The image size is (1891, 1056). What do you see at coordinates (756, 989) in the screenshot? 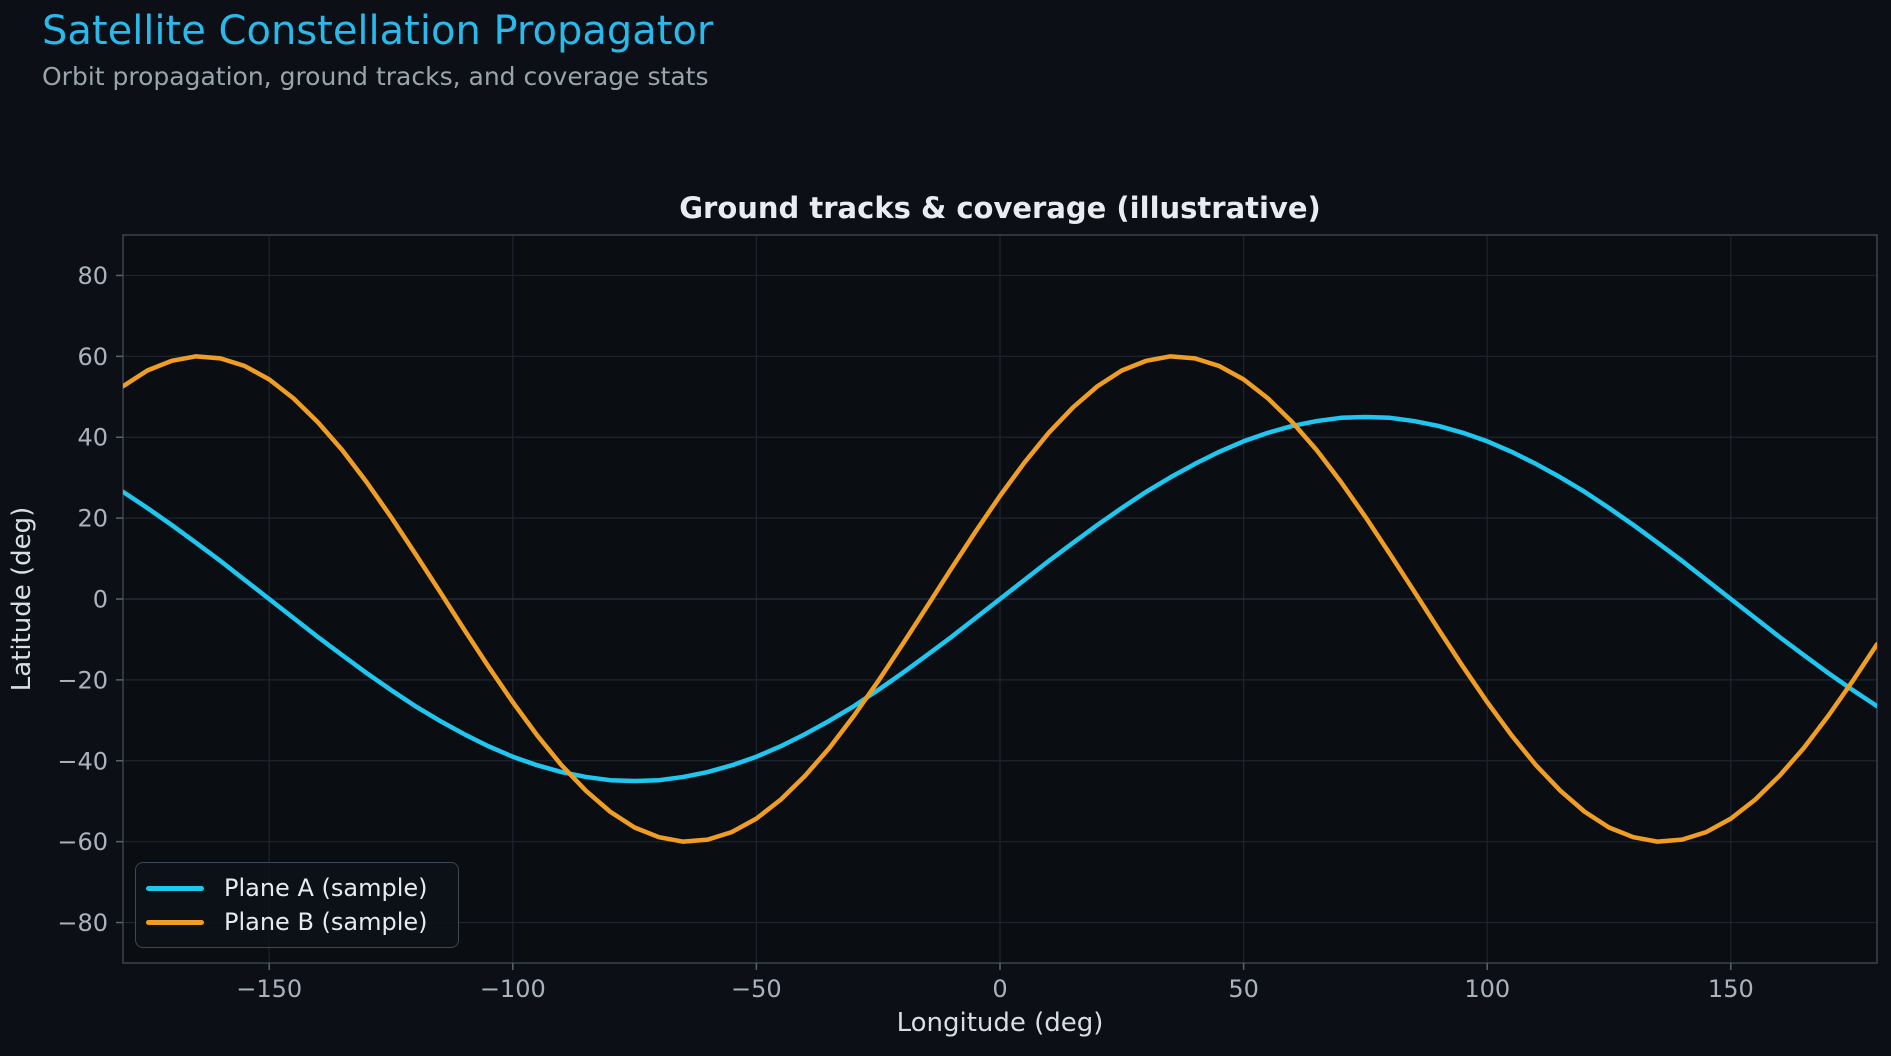
I see `x-tick-label: −50` at bounding box center [756, 989].